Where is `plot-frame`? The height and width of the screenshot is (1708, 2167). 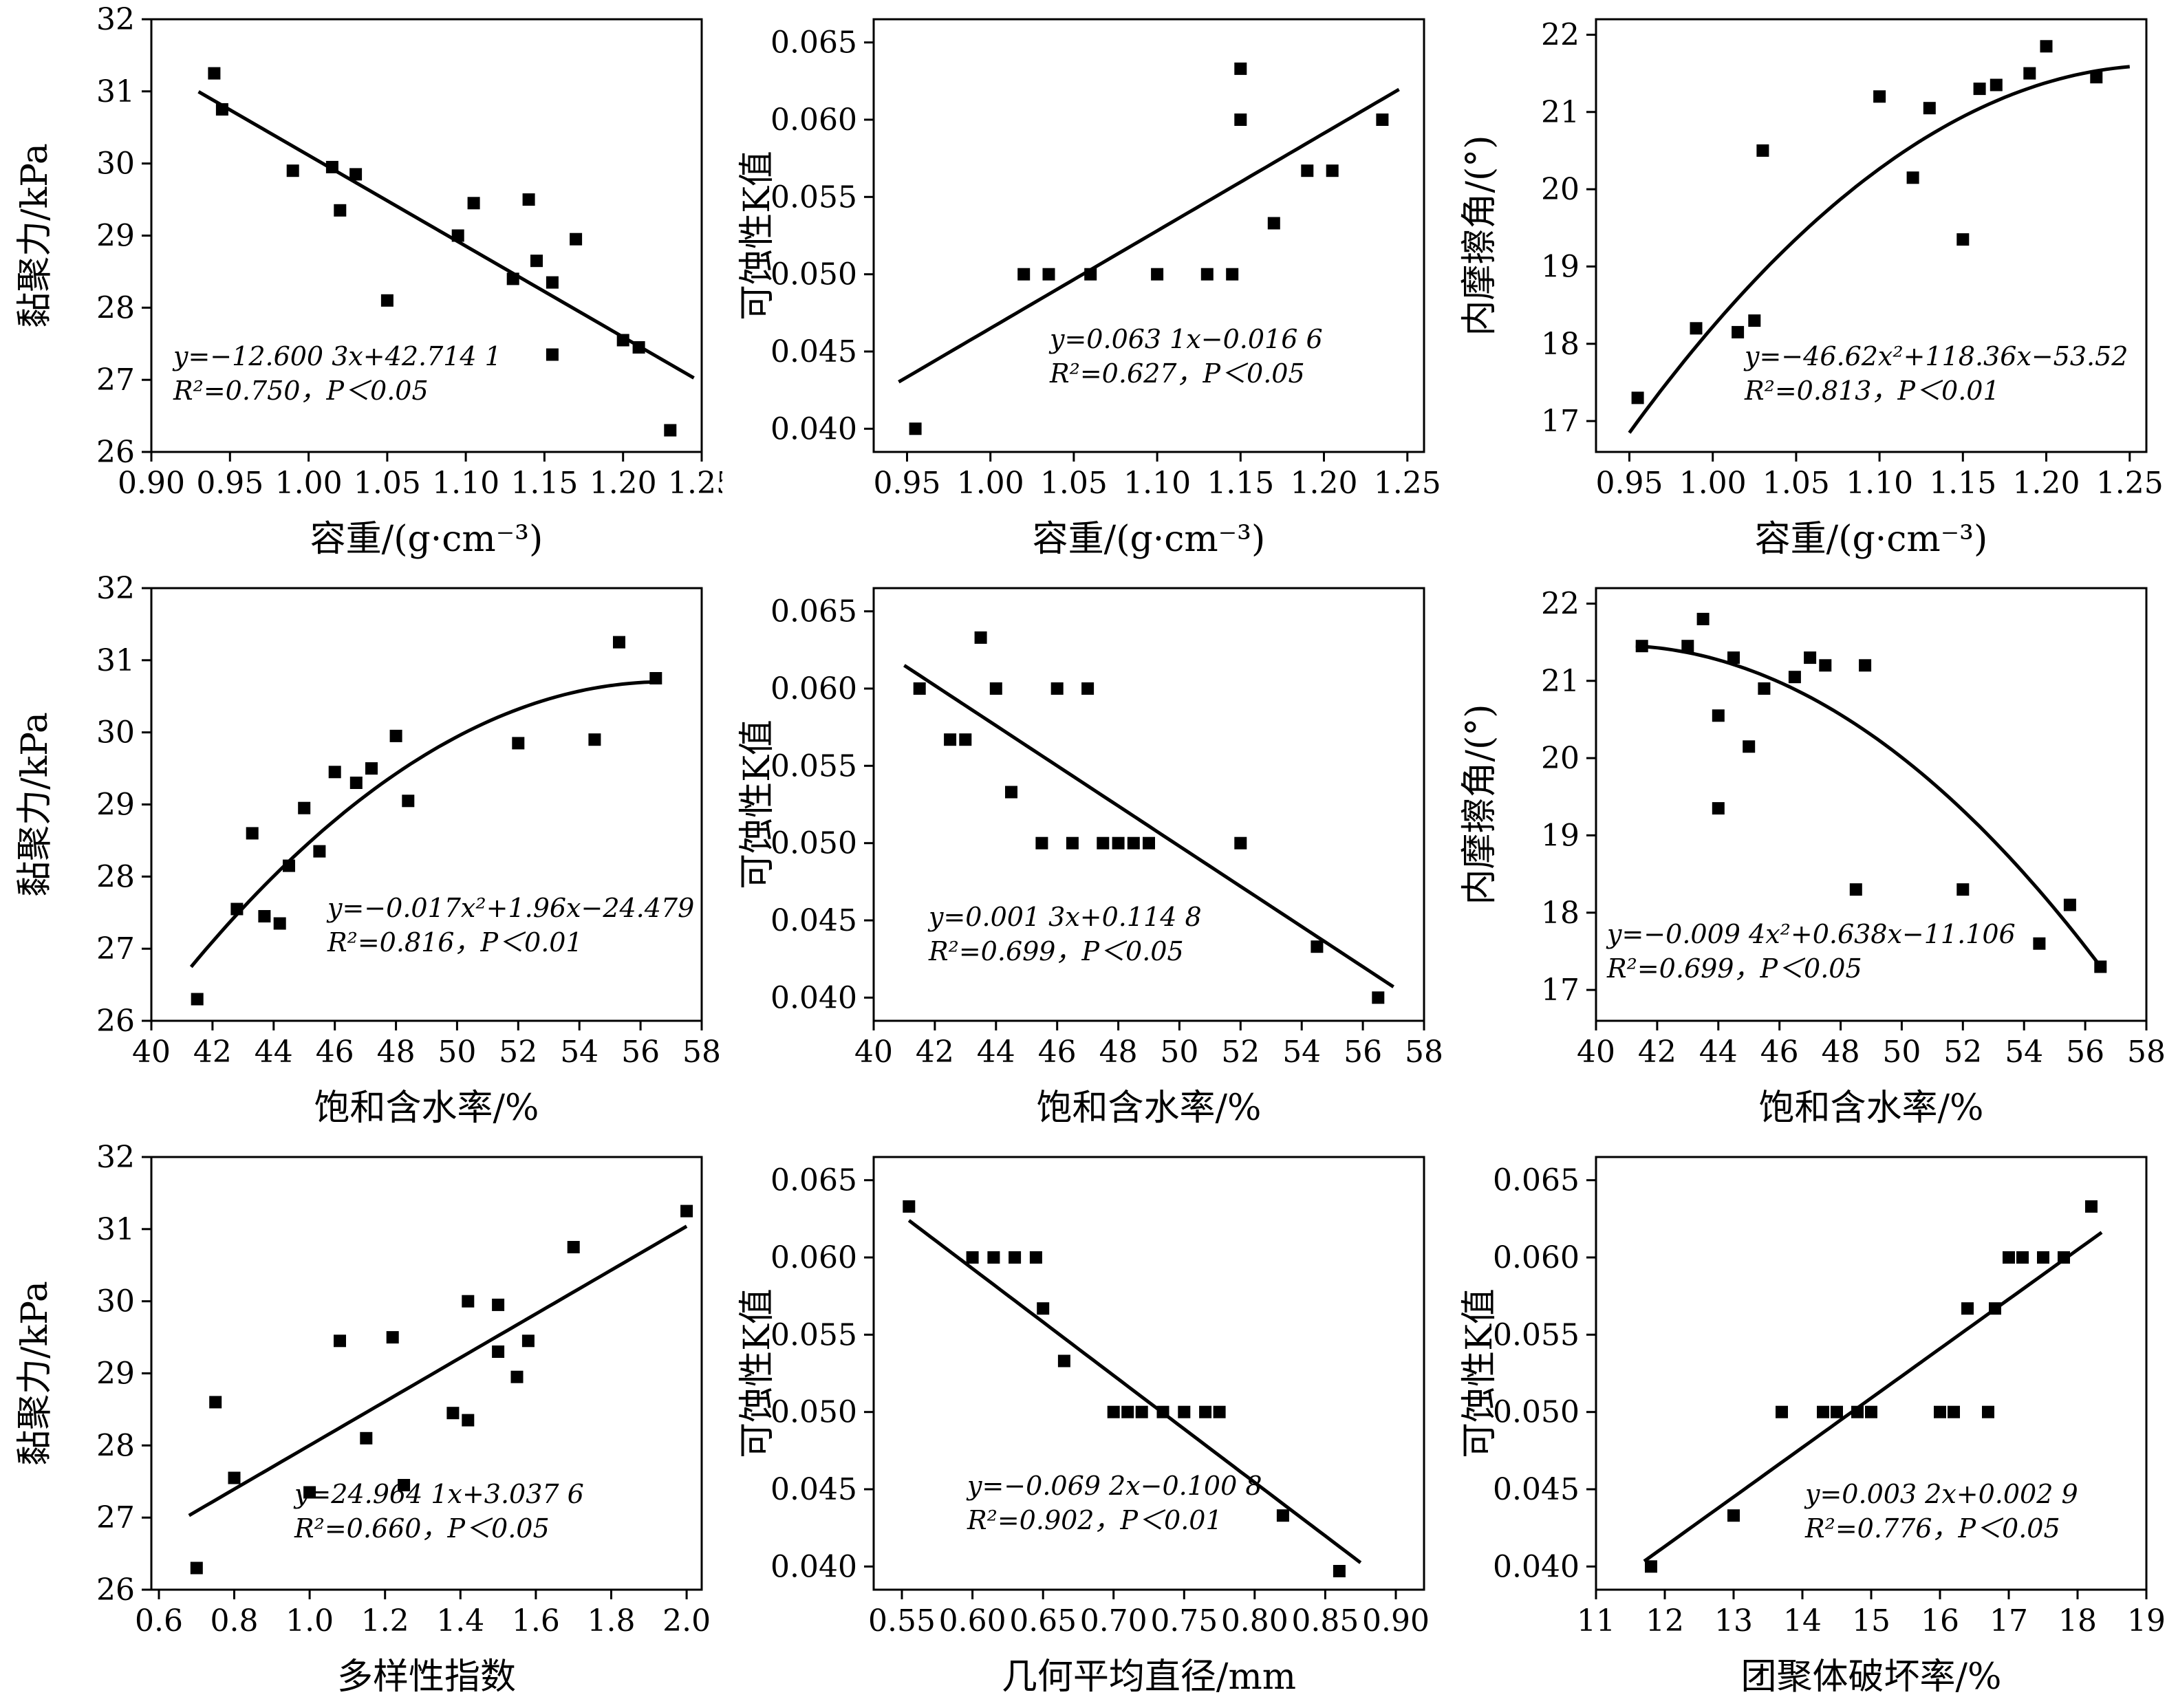
plot-frame is located at coordinates (1148, 1373).